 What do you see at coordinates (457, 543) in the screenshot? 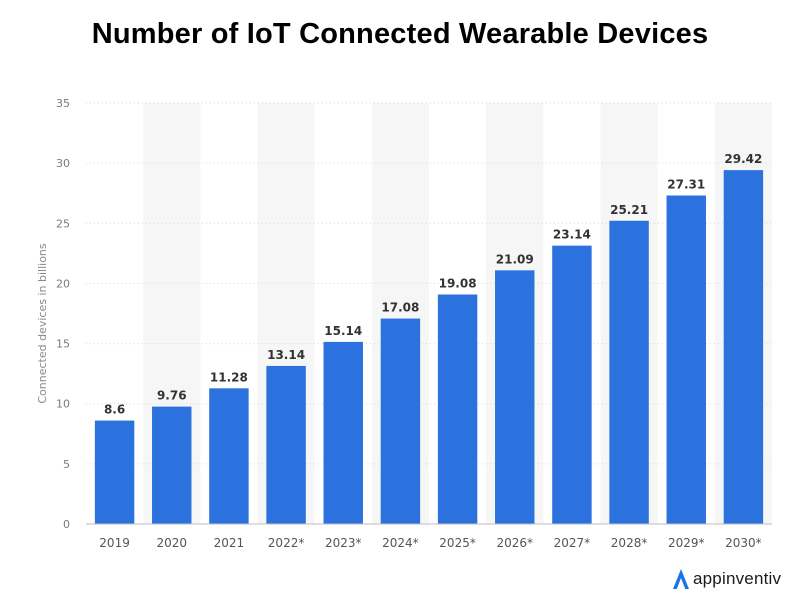
I see `x-tick-label: 2025*` at bounding box center [457, 543].